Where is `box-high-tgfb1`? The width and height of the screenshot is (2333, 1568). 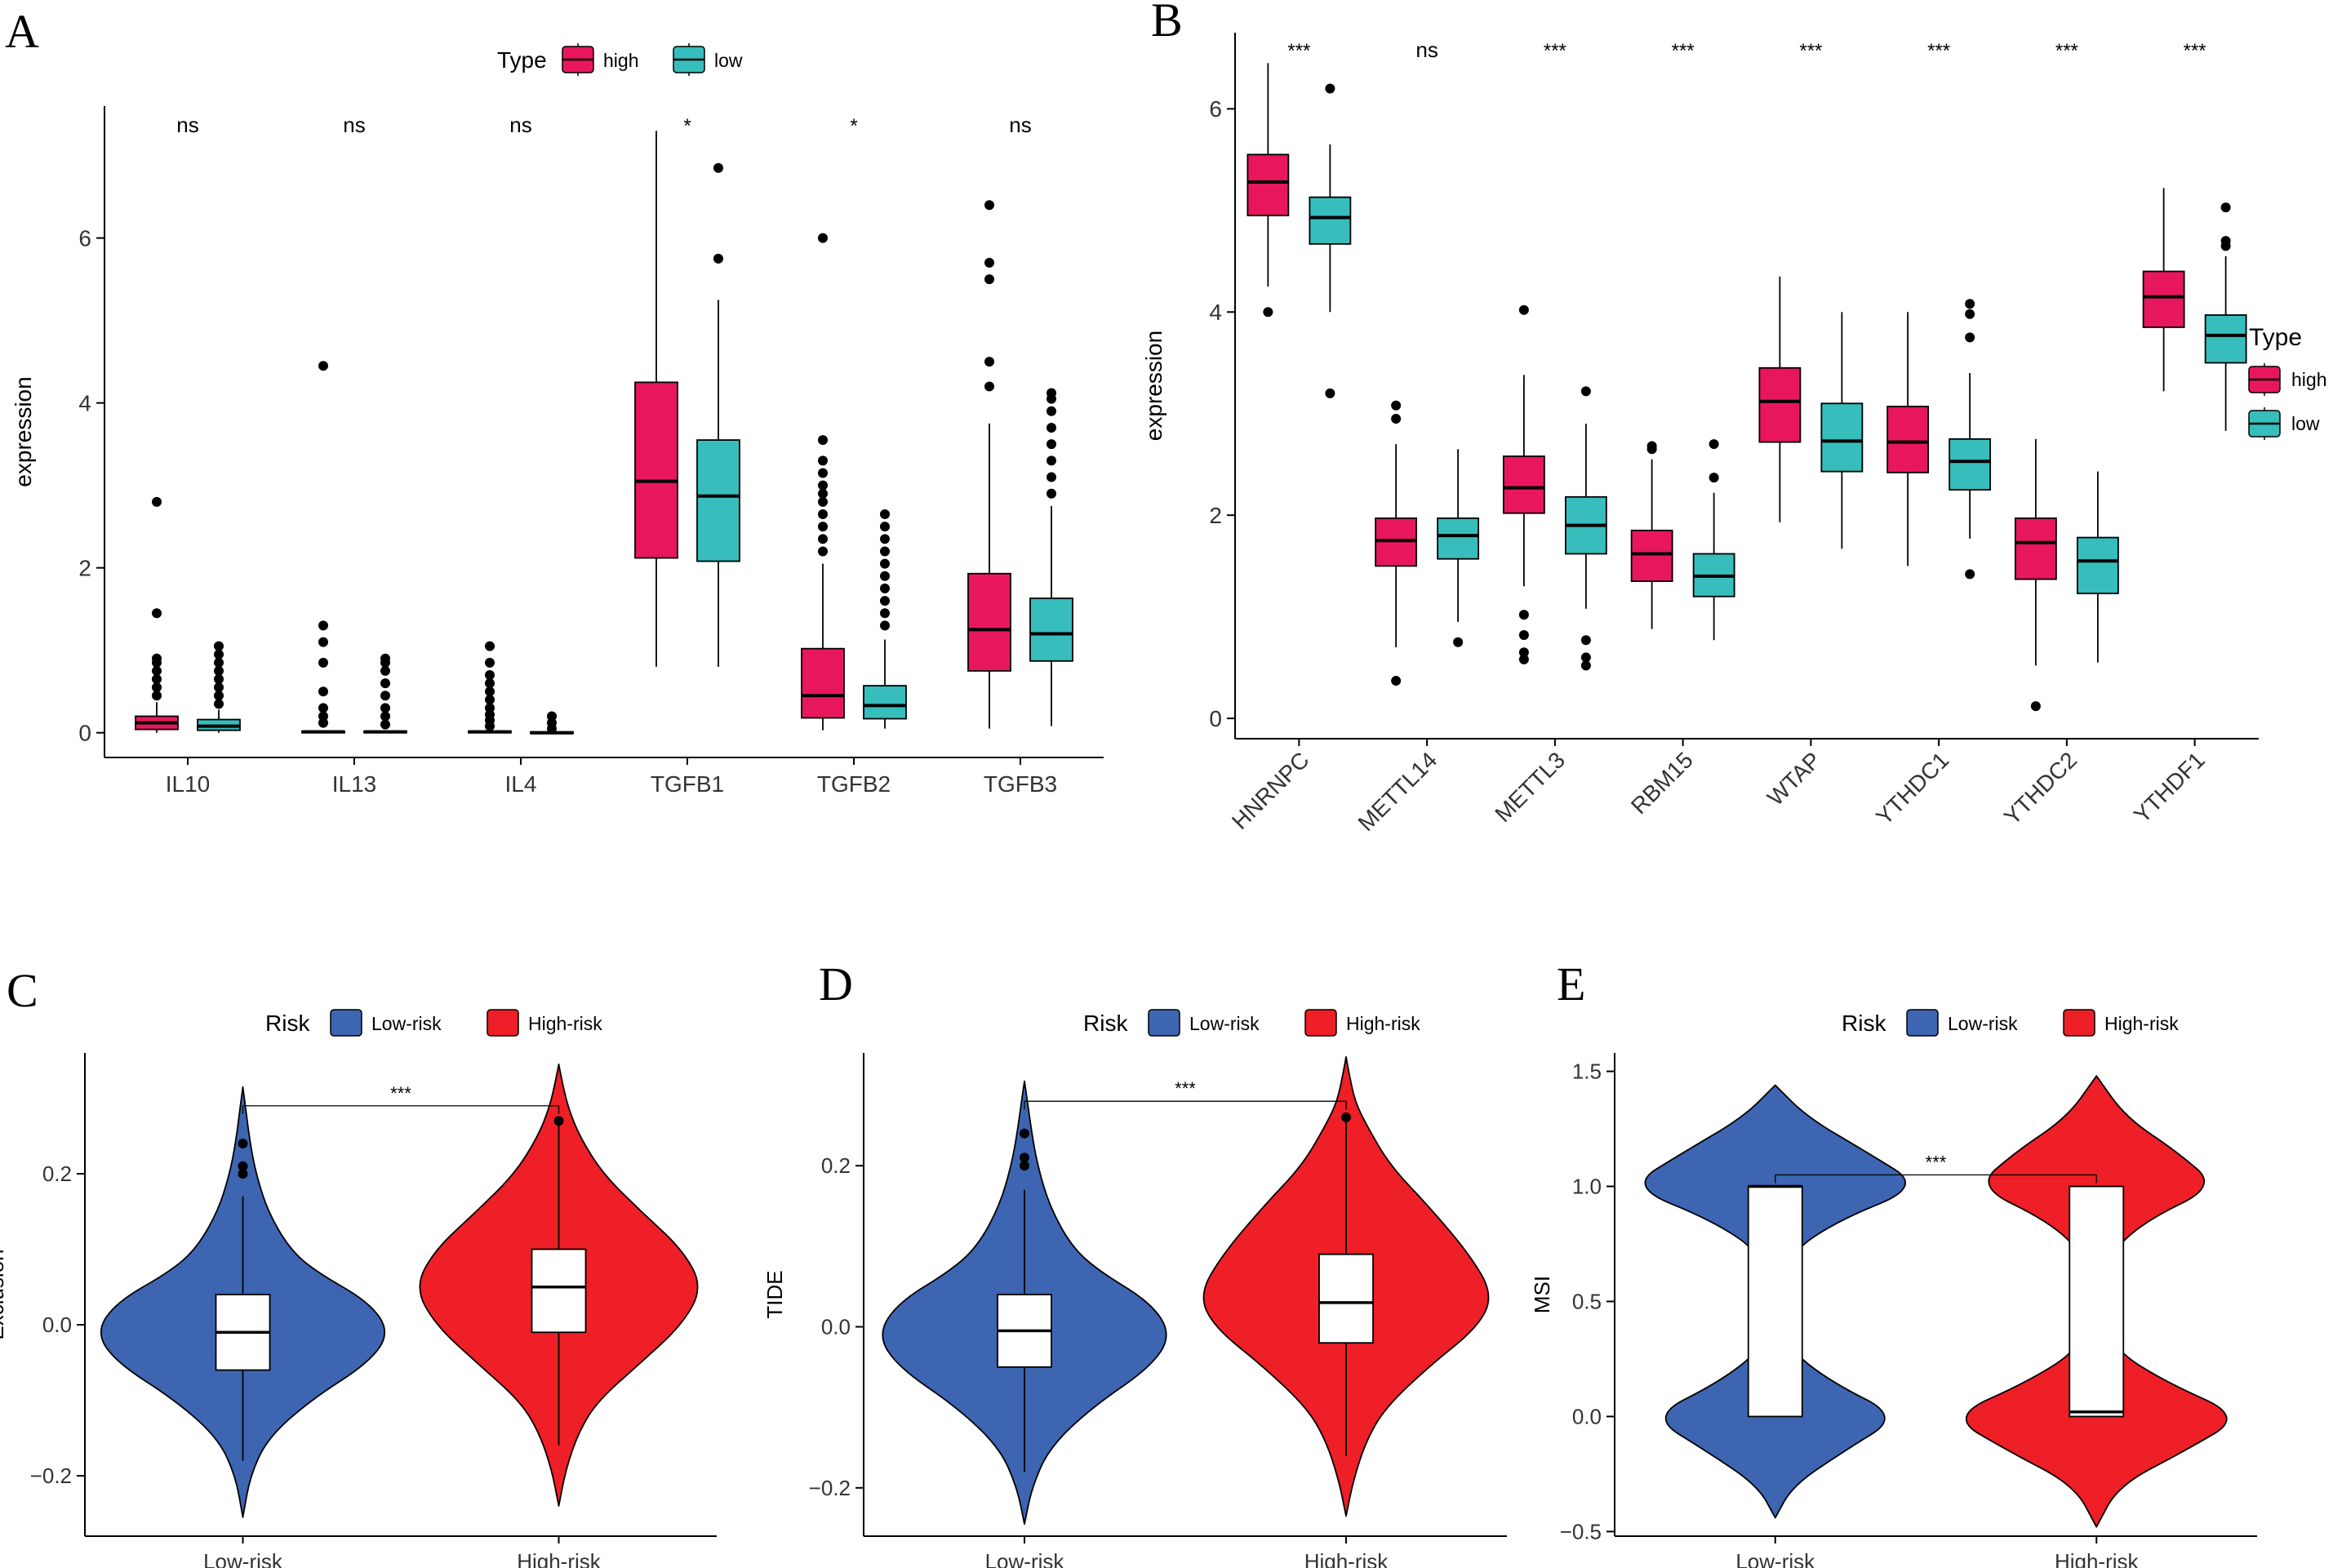
box-high-tgfb1 is located at coordinates (656, 399).